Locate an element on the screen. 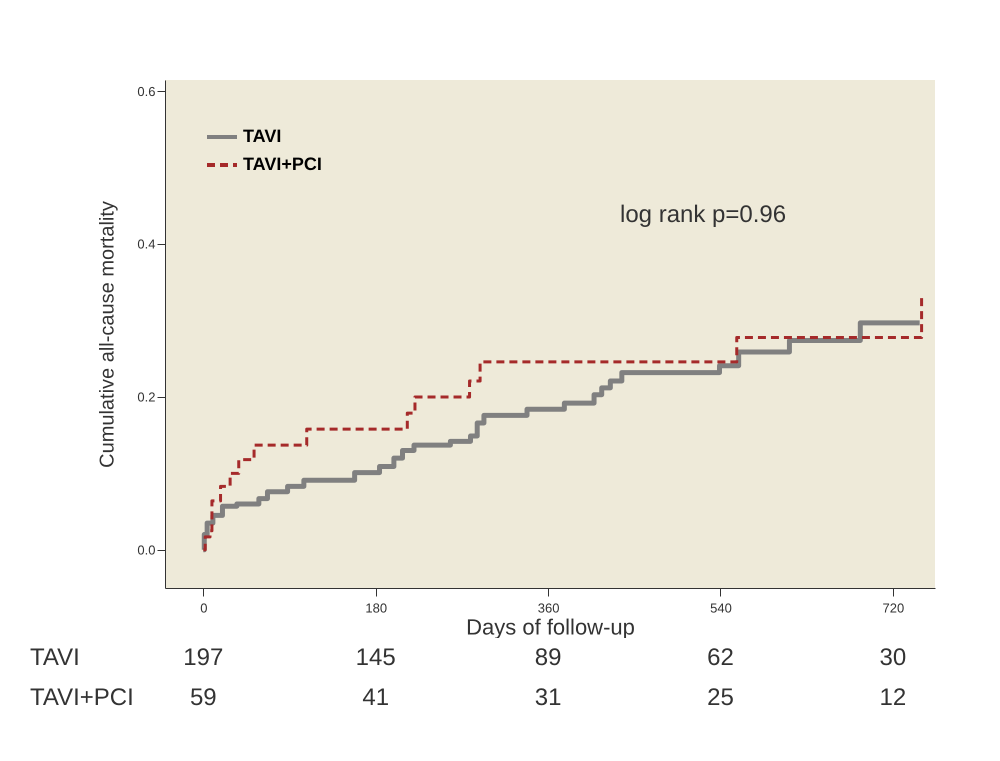 This screenshot has width=1000, height=761. y-tick-label: 0.6 is located at coordinates (146, 91).